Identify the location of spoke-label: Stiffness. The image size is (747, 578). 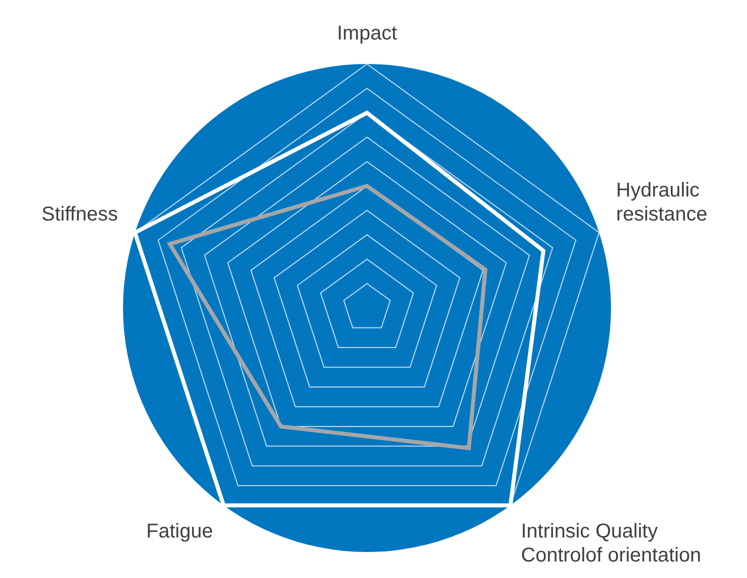
(79, 215).